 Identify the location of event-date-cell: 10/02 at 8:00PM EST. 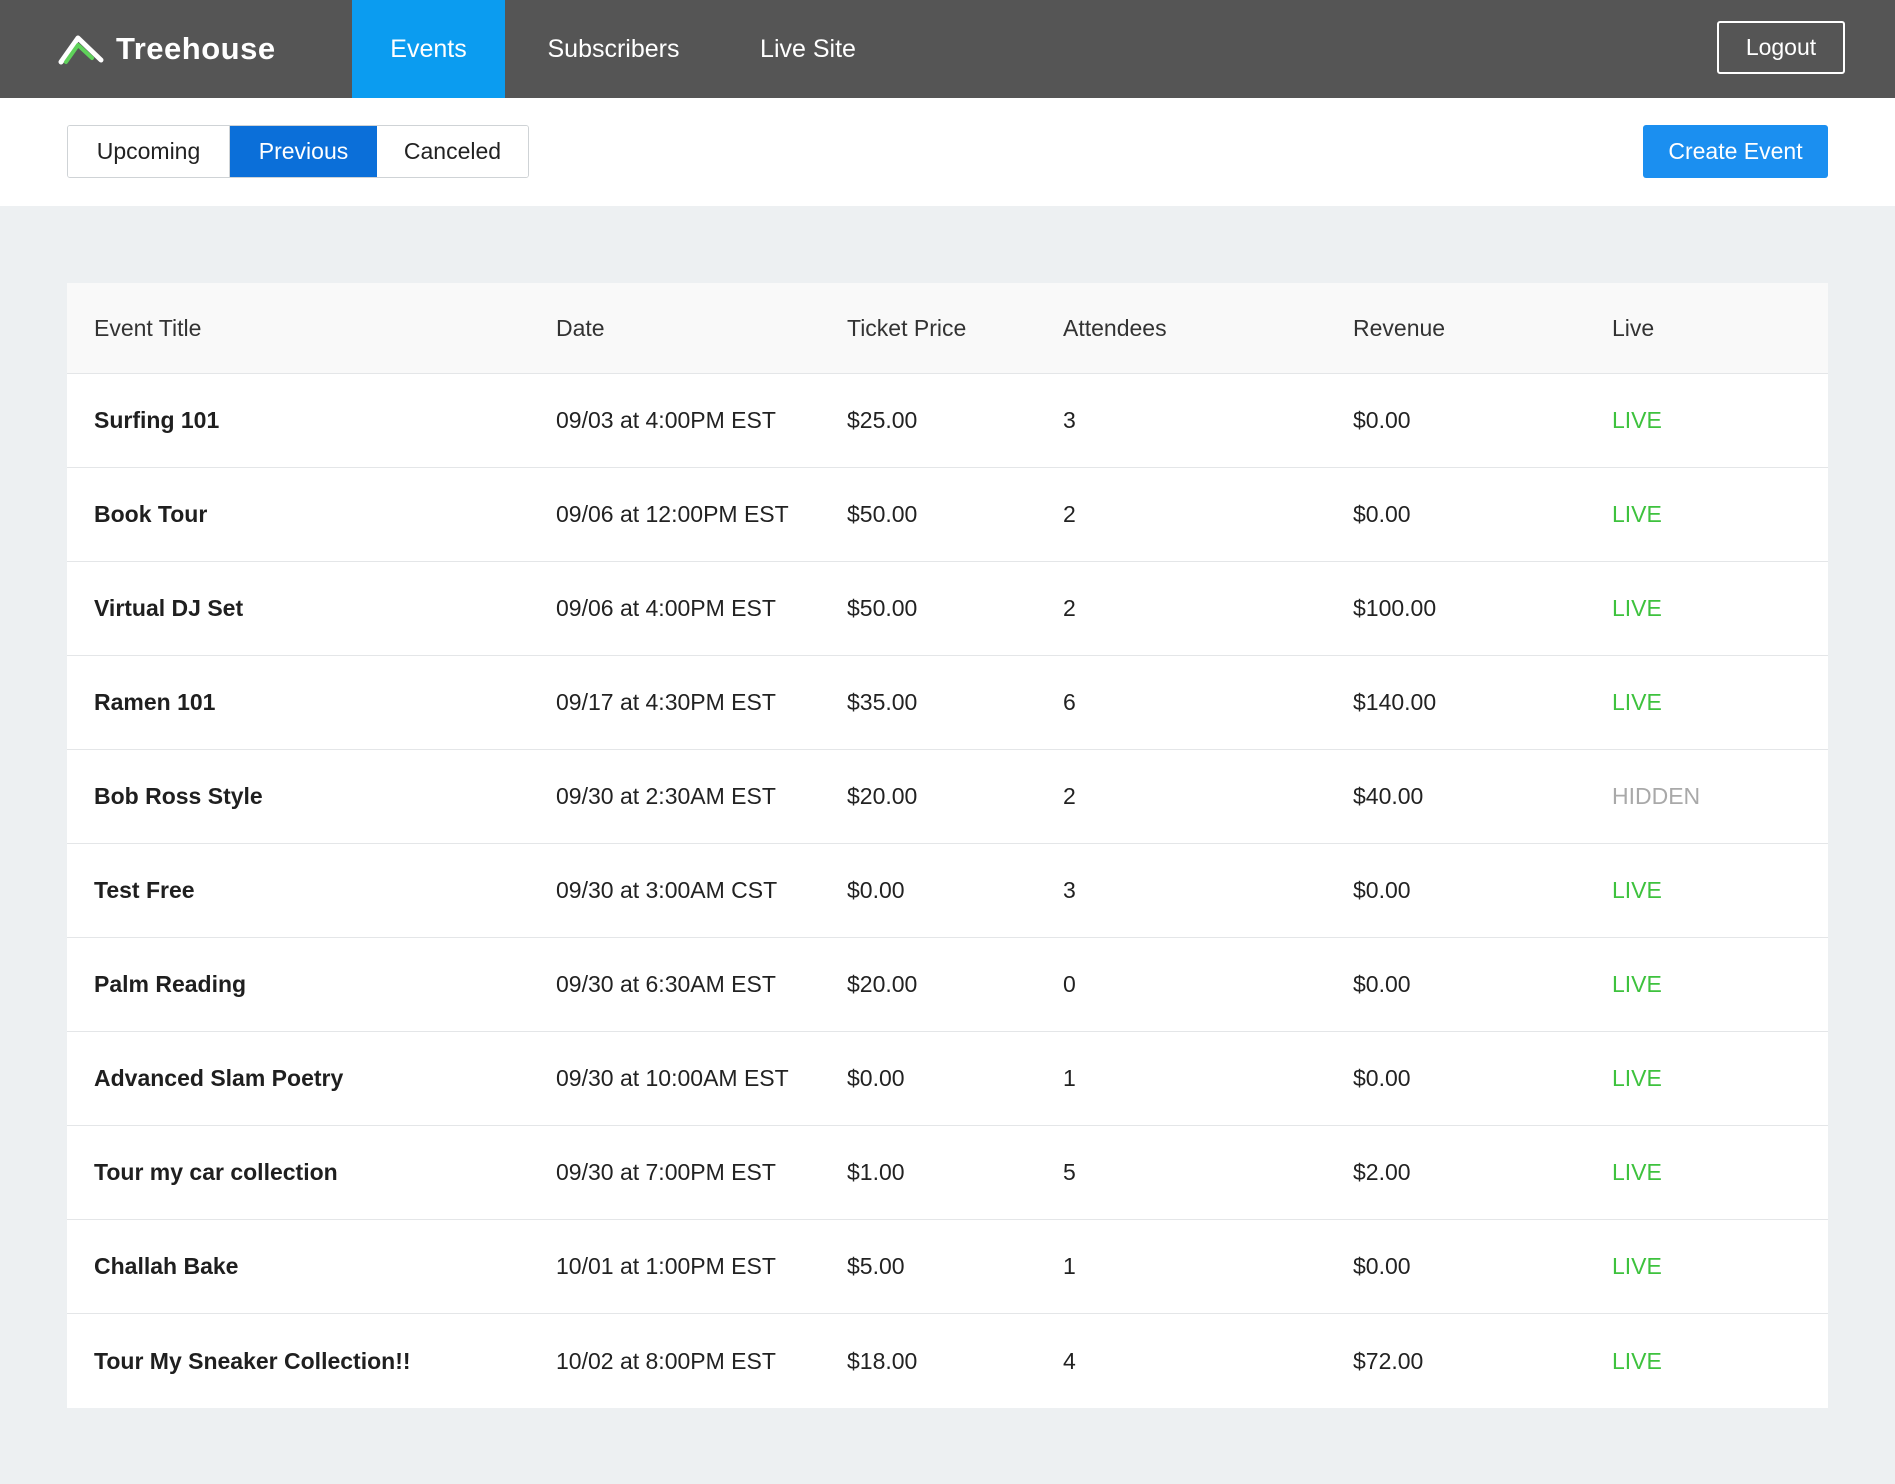
(666, 1360).